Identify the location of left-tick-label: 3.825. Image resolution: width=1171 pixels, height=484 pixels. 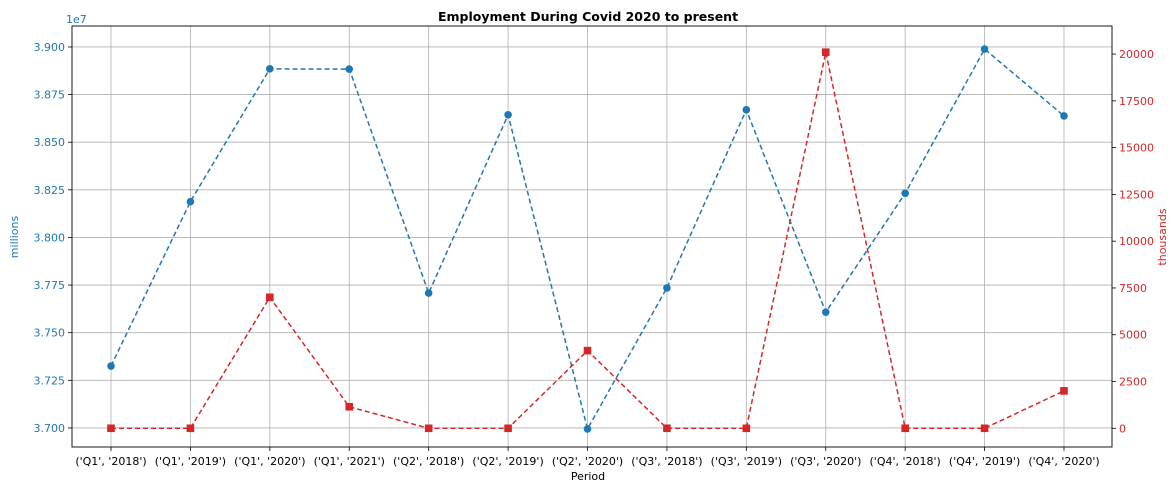
(50, 190).